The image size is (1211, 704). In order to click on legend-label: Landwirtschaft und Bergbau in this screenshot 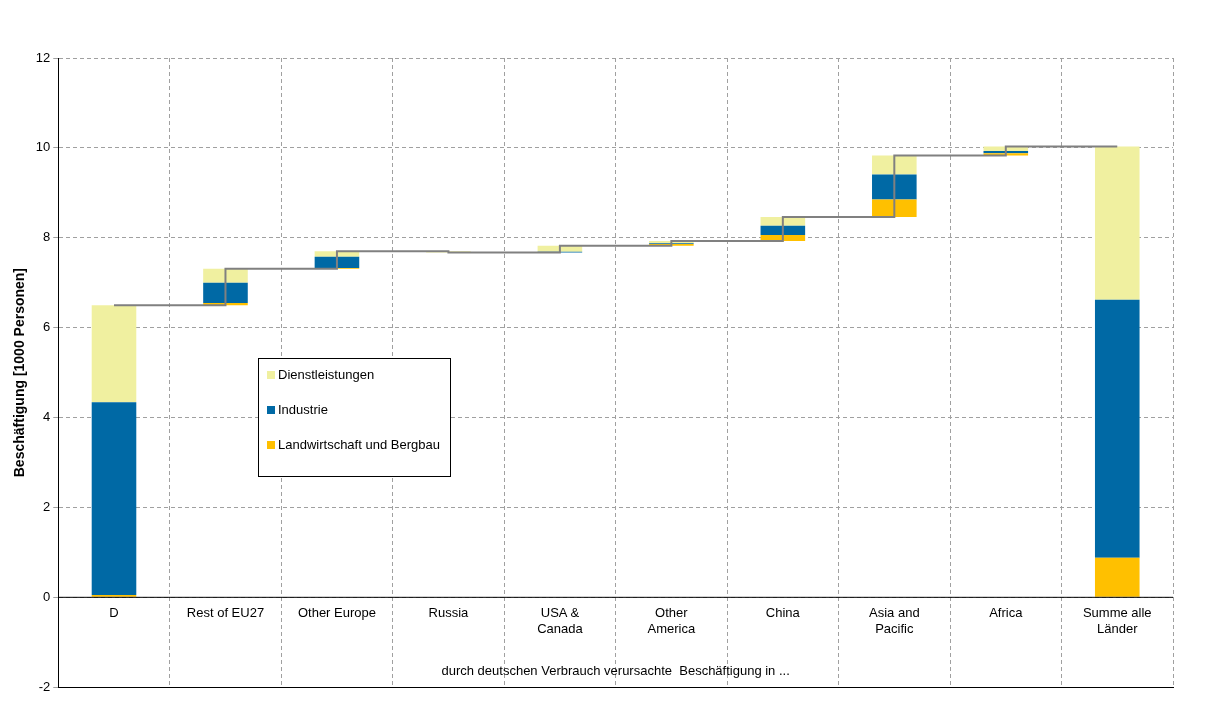, I will do `click(359, 444)`.